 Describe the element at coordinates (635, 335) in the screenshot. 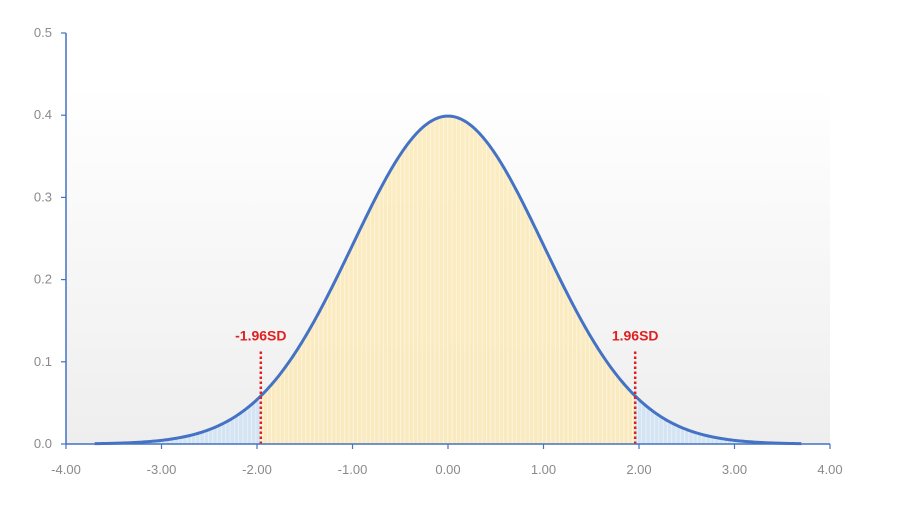

I see `annotation-label-pos: 1.96SD` at that location.